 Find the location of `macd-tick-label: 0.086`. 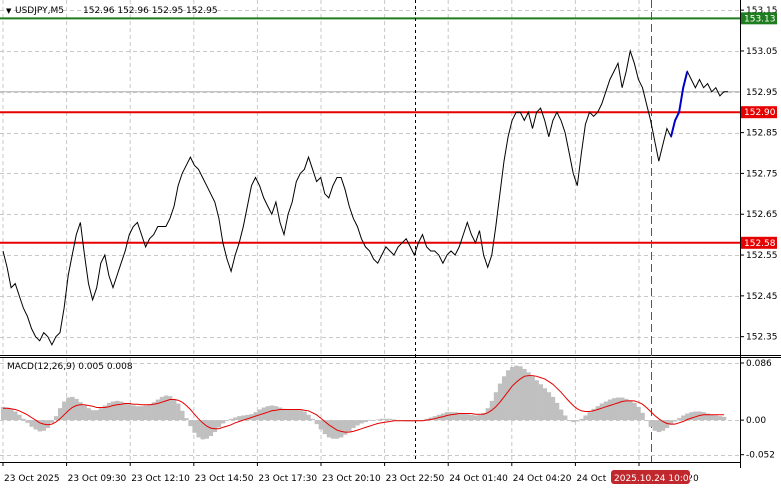

macd-tick-label: 0.086 is located at coordinates (759, 364).